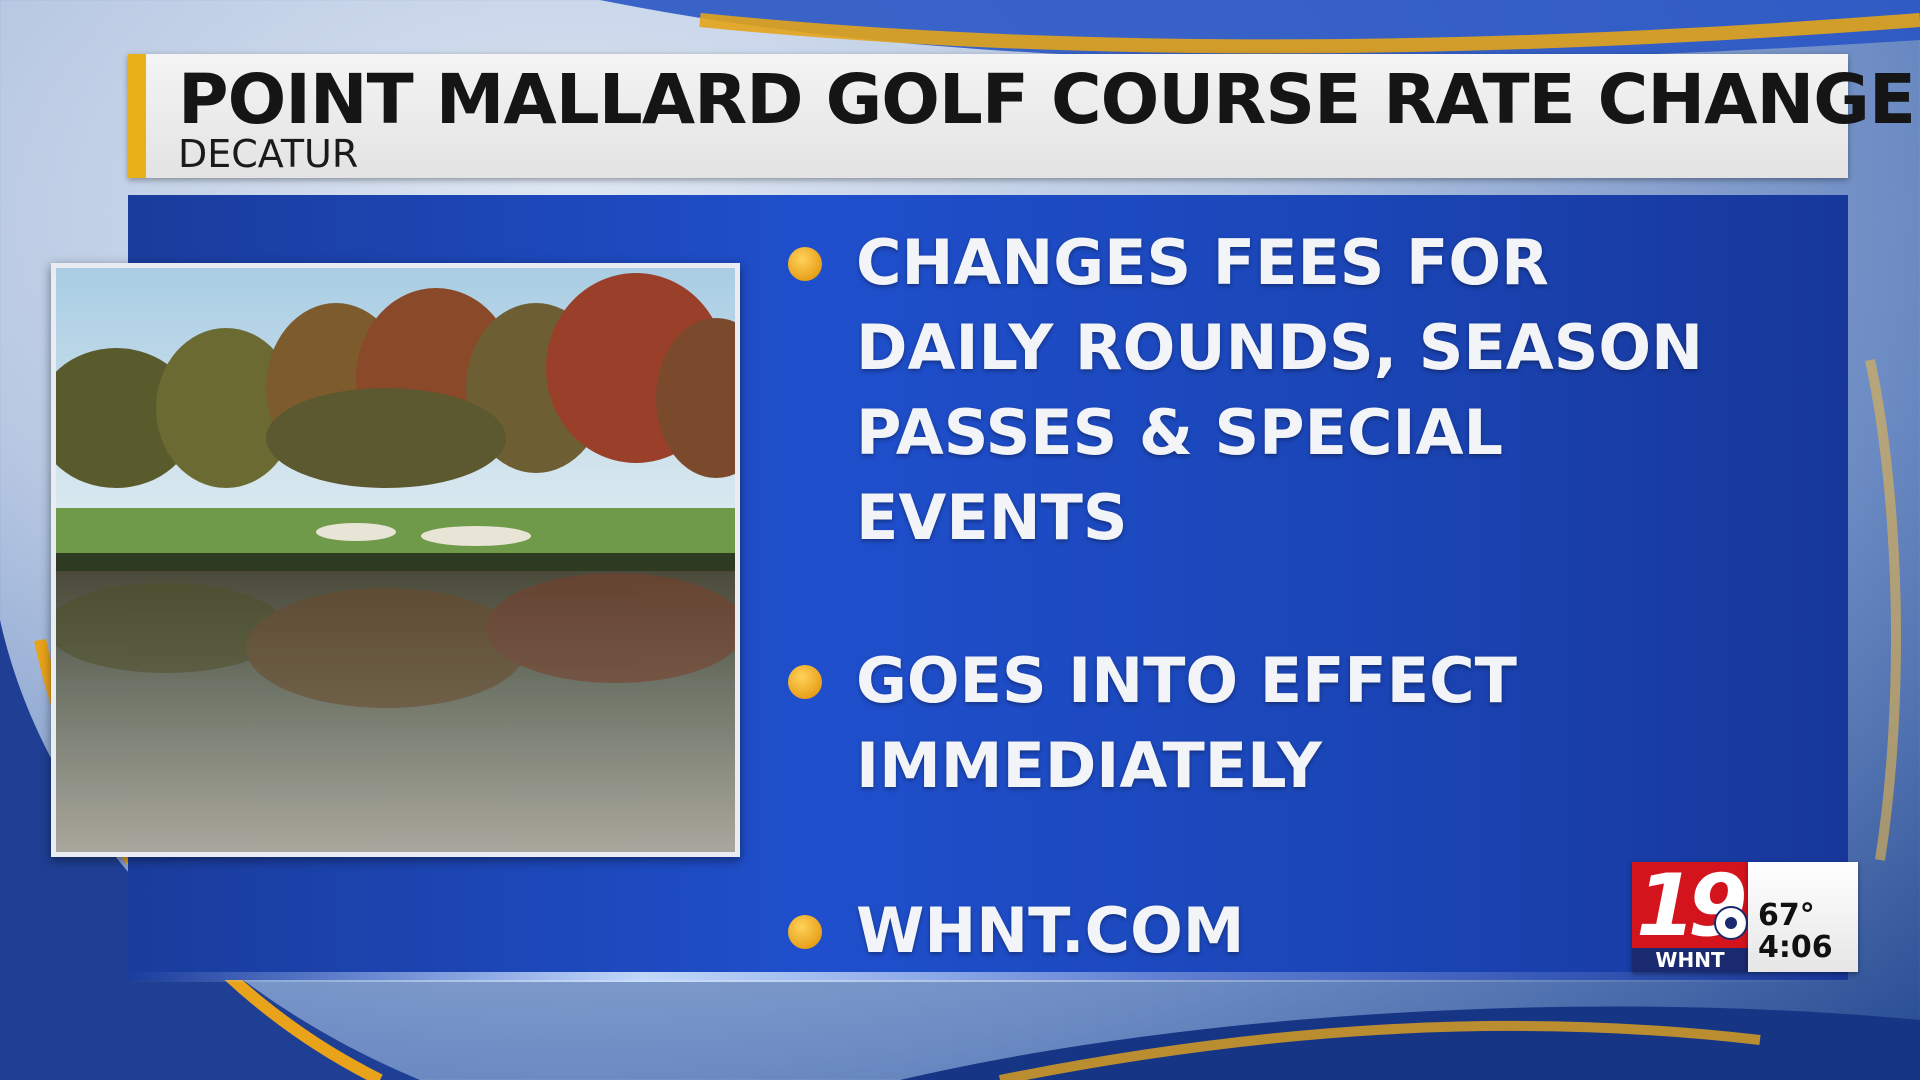 The height and width of the screenshot is (1080, 1920). What do you see at coordinates (1049, 100) in the screenshot?
I see `headline: POINT MALLARD GOLF COURSE RATE CHANGES` at bounding box center [1049, 100].